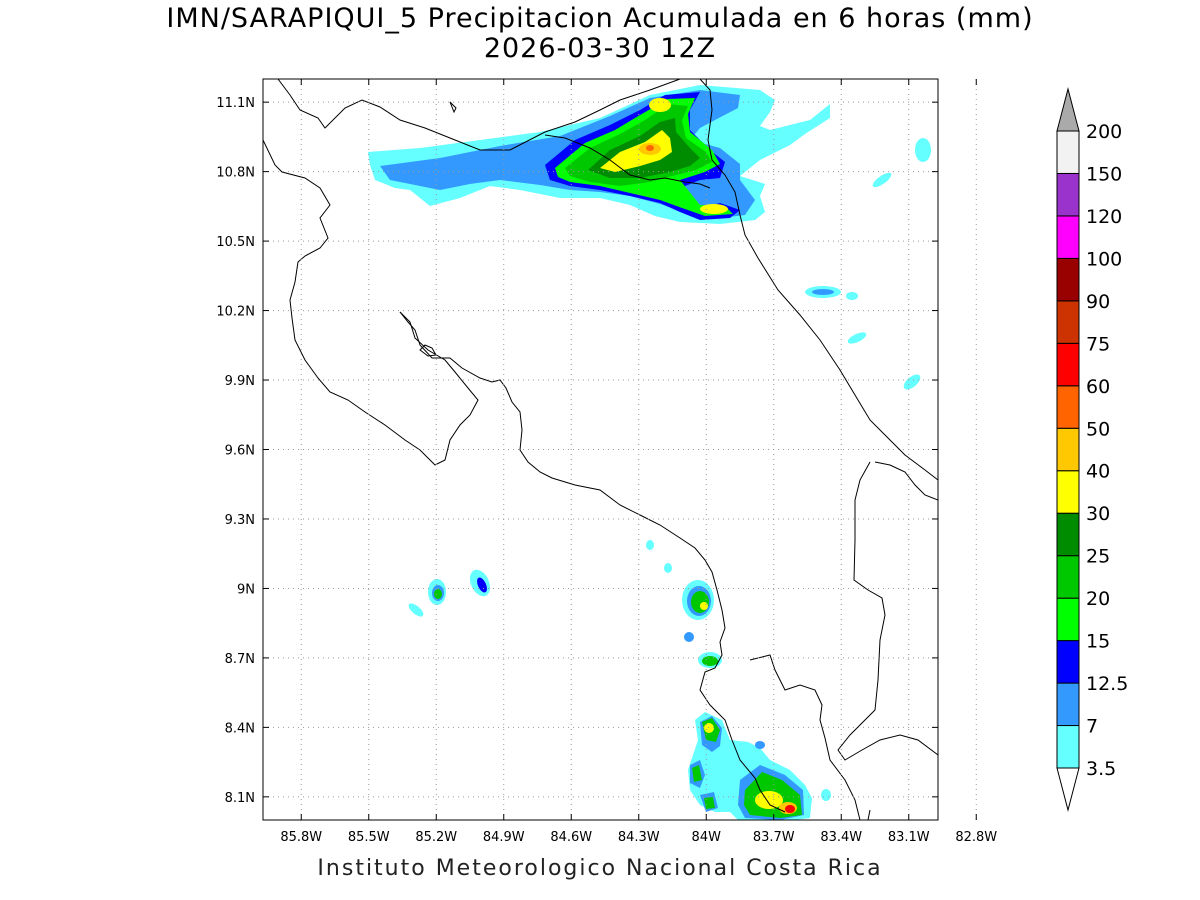 This screenshot has width=1200, height=900. Describe the element at coordinates (600, 48) in the screenshot. I see `map-subtitle-datetime: 2026-03-30 12Z` at that location.